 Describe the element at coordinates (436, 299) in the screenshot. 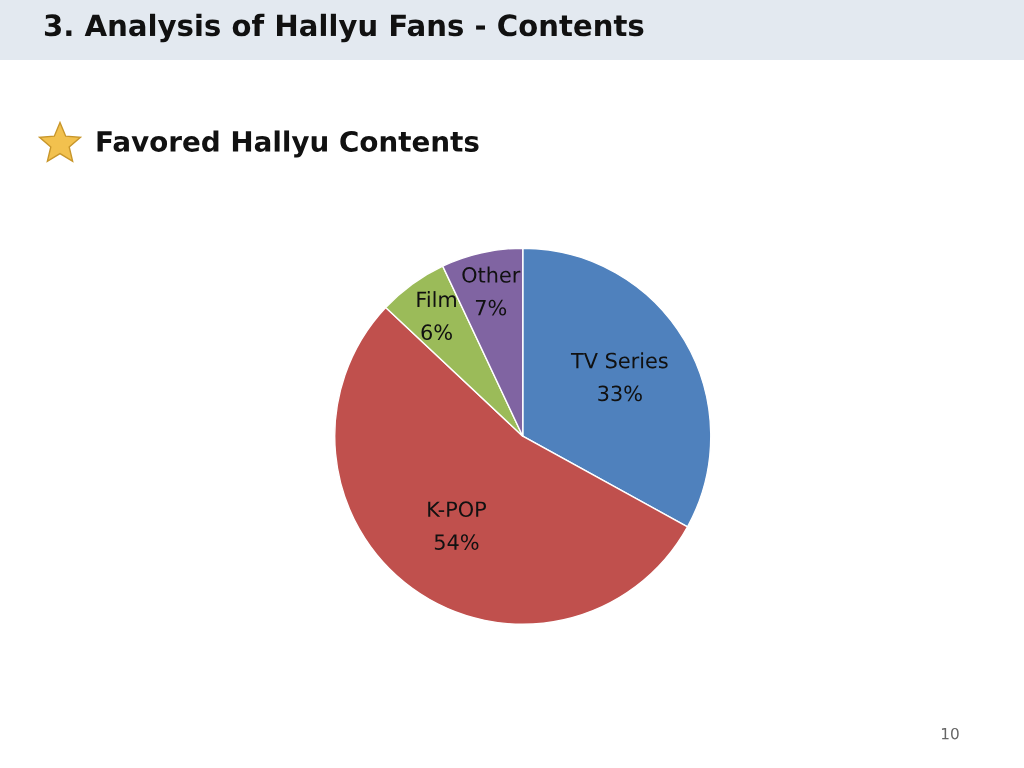

I see `slice-label: Film` at that location.